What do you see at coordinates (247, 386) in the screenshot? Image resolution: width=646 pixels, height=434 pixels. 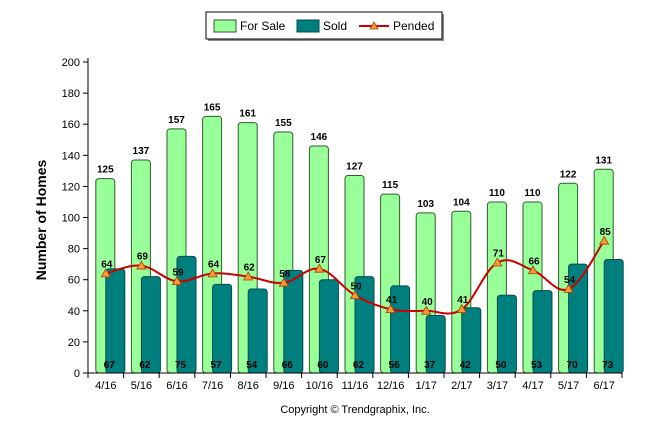 I see `x-tick-label: 8/16` at bounding box center [247, 386].